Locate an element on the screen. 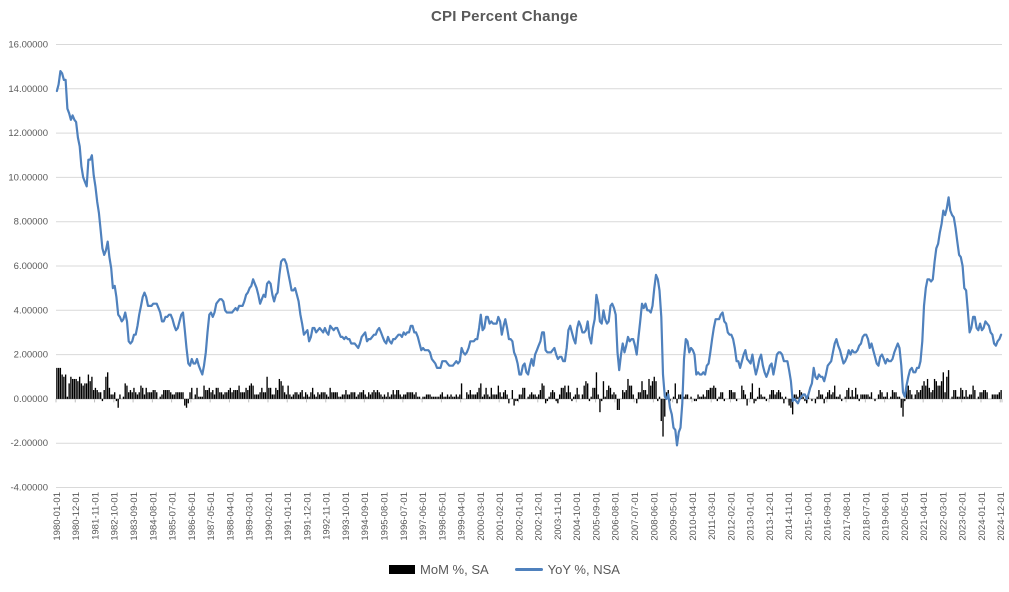 The width and height of the screenshot is (1009, 592). legend-label-yoy: YoY %, NSA is located at coordinates (583, 569).